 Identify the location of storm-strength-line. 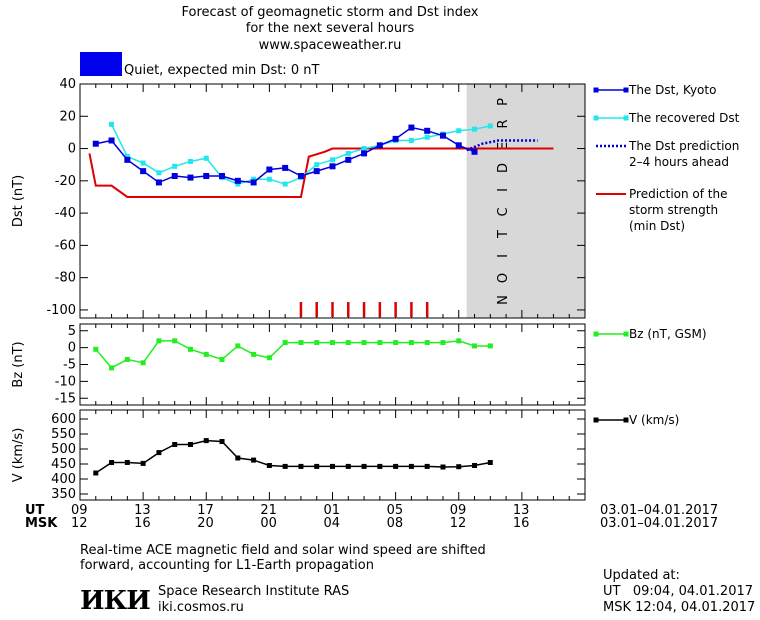
(321, 172).